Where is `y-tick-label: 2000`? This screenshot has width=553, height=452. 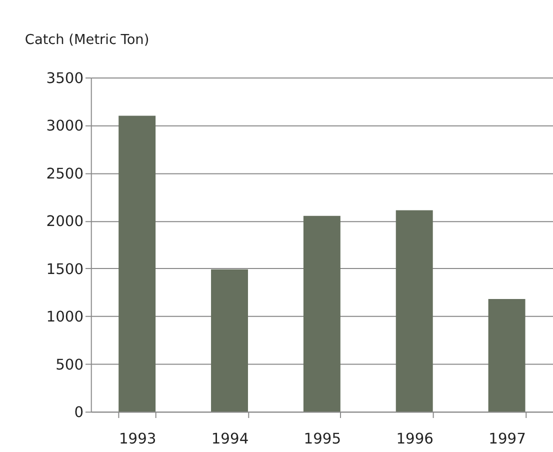 y-tick-label: 2000 is located at coordinates (65, 221).